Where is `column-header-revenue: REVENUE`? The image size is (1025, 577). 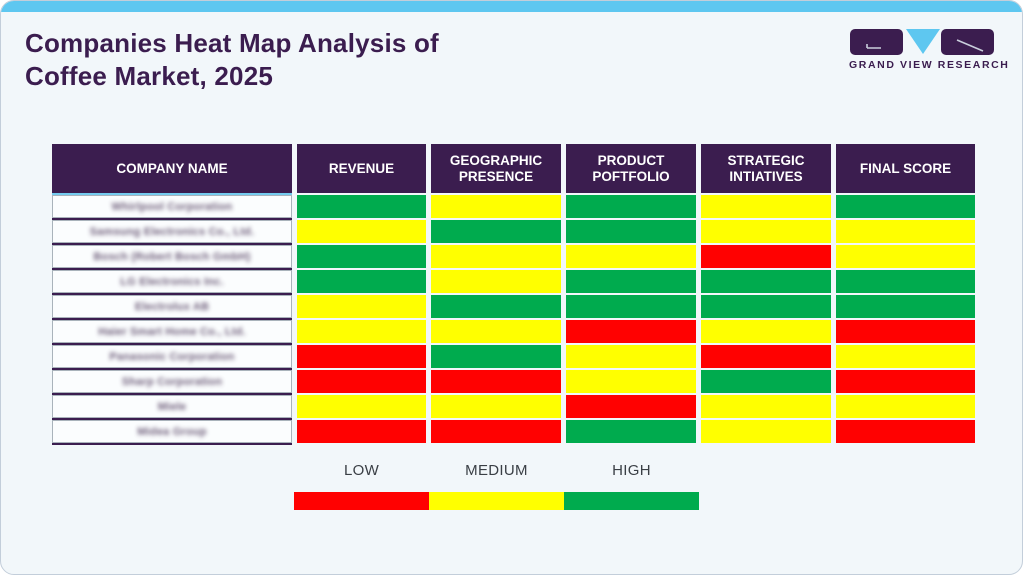 column-header-revenue: REVENUE is located at coordinates (361, 168).